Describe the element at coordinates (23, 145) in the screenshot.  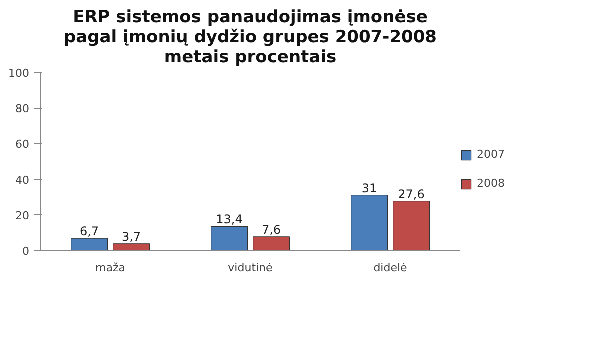
I see `y-tick-label: 60` at that location.